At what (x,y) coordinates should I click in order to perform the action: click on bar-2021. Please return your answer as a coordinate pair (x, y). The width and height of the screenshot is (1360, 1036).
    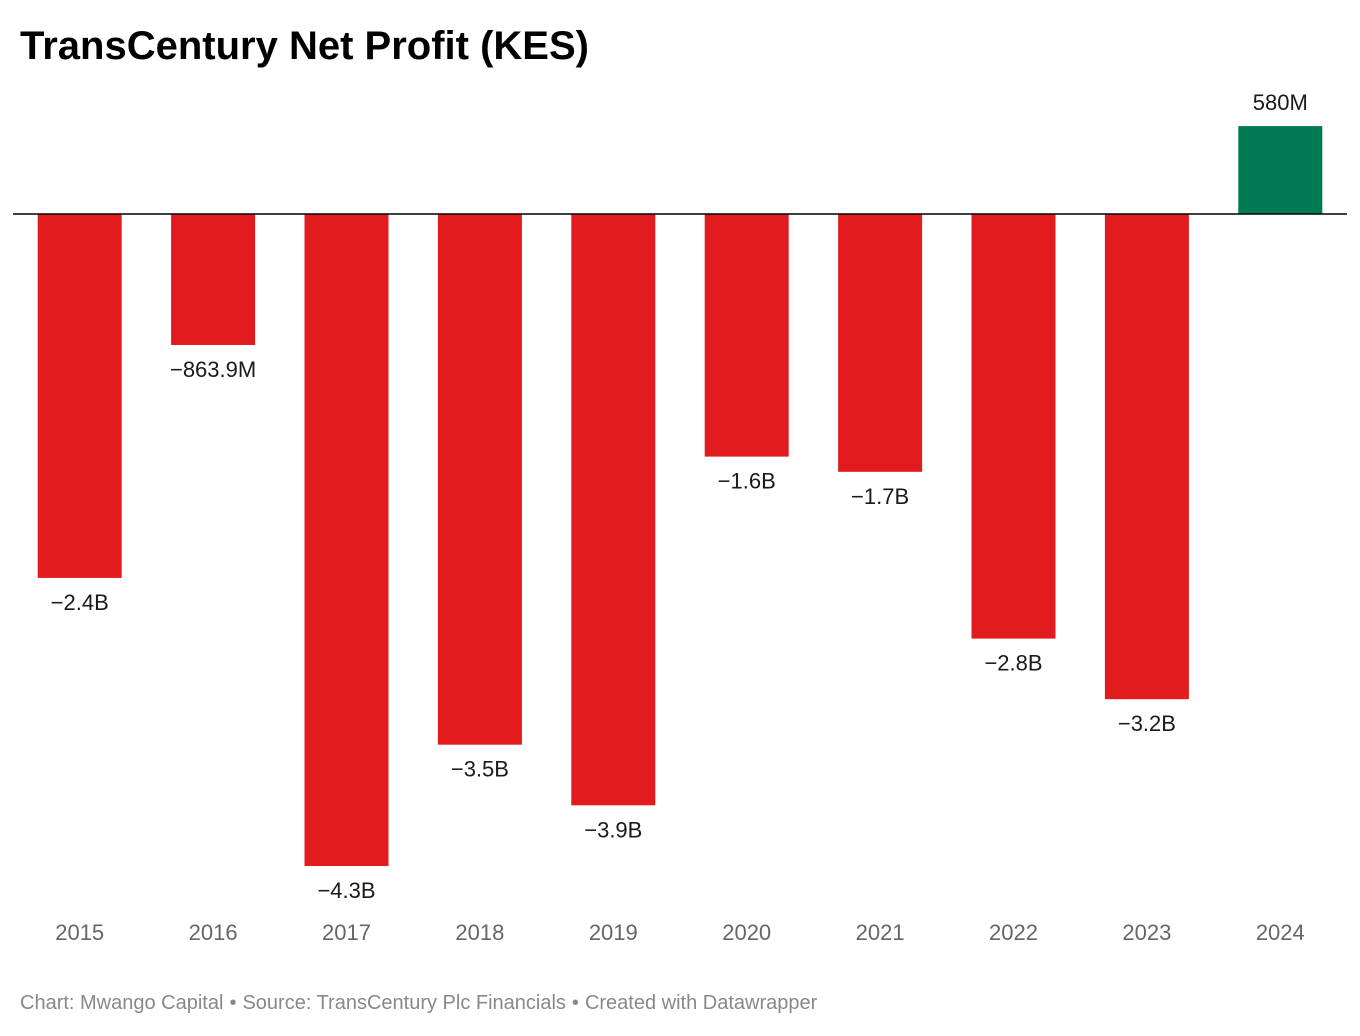
    Looking at the image, I should click on (880, 343).